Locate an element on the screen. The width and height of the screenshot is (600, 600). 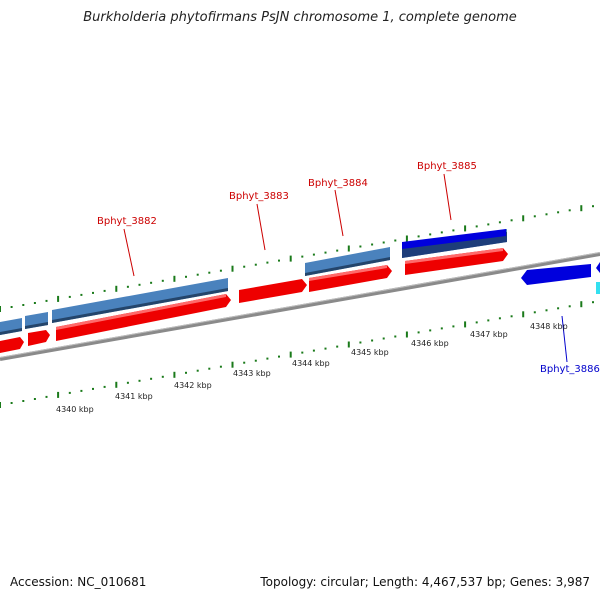
gene-track is located at coordinates (253, 282).